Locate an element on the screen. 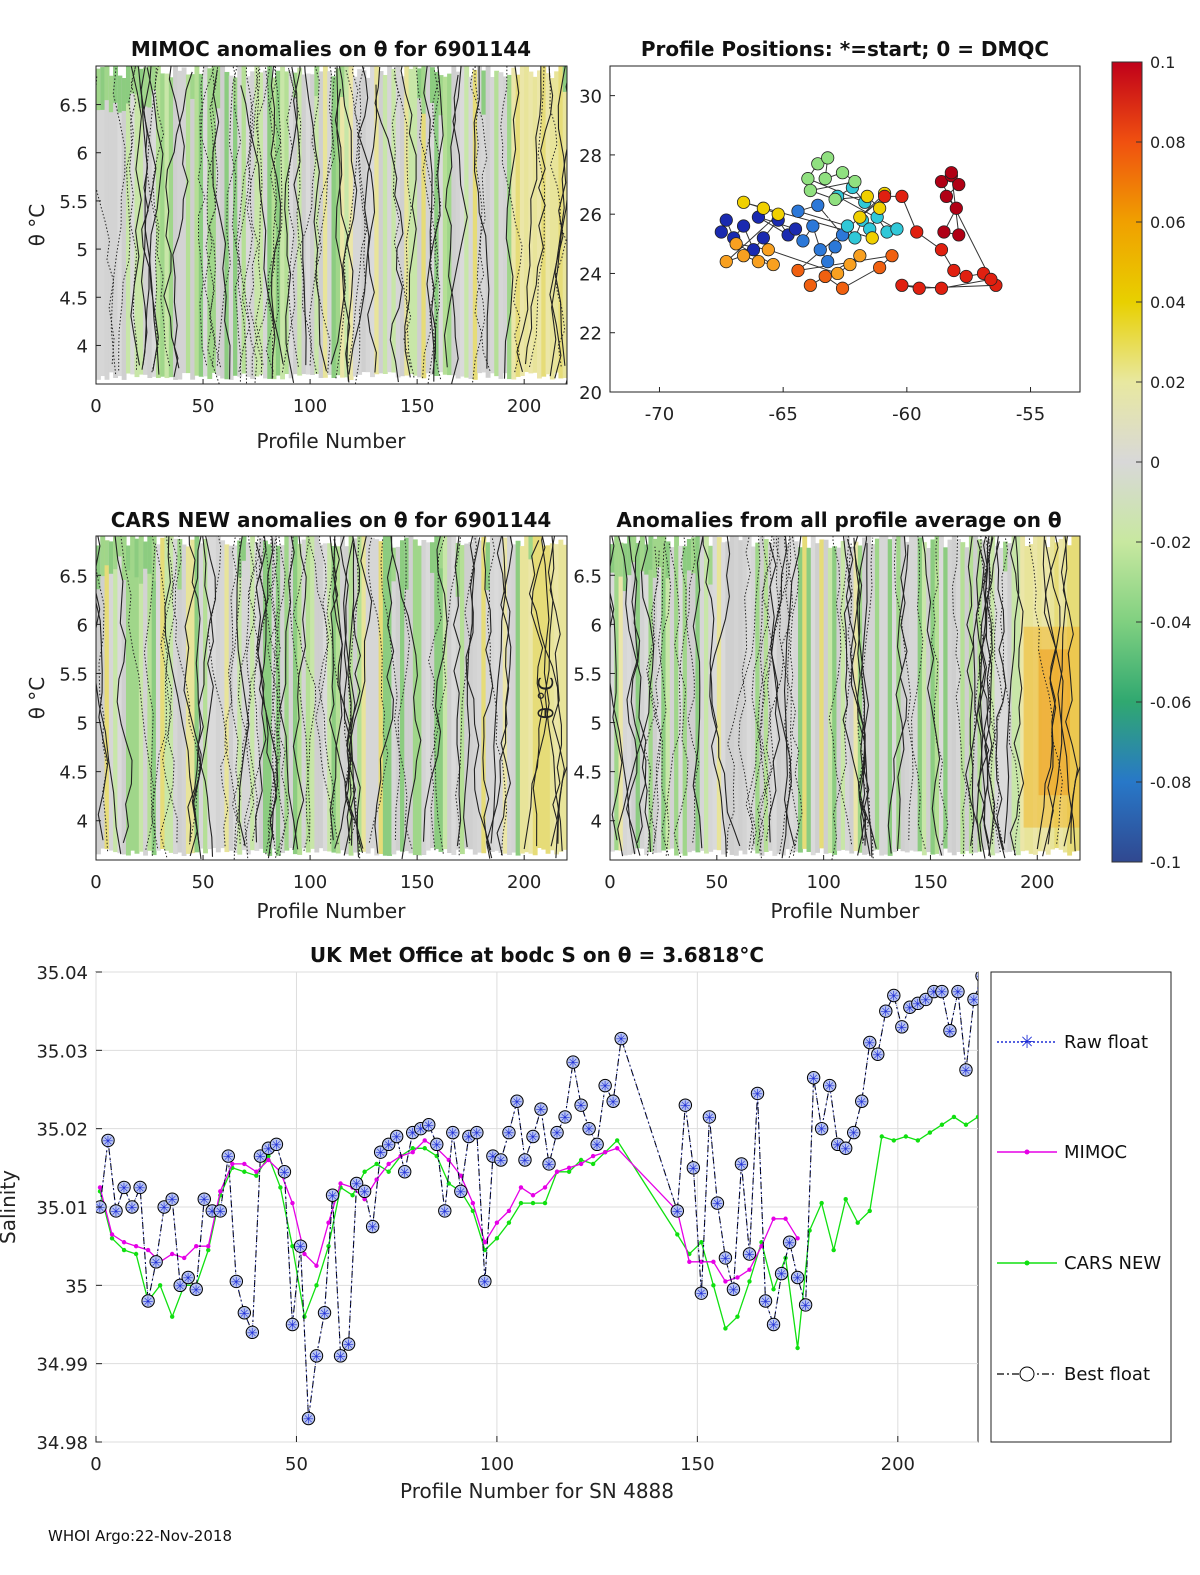 The image size is (1200, 1575). mimoc-axes-frame is located at coordinates (331, 225).